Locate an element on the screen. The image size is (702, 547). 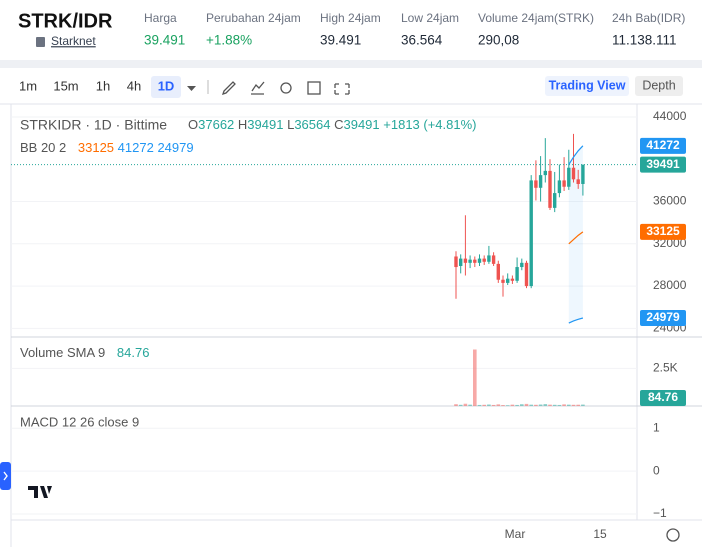
ohlc-label: O is located at coordinates (193, 124).